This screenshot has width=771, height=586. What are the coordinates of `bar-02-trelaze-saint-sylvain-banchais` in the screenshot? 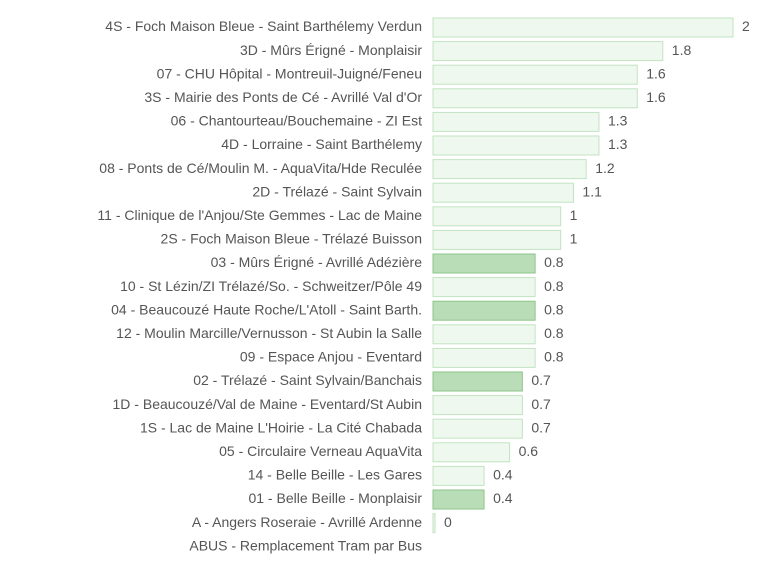 It's located at (477, 381).